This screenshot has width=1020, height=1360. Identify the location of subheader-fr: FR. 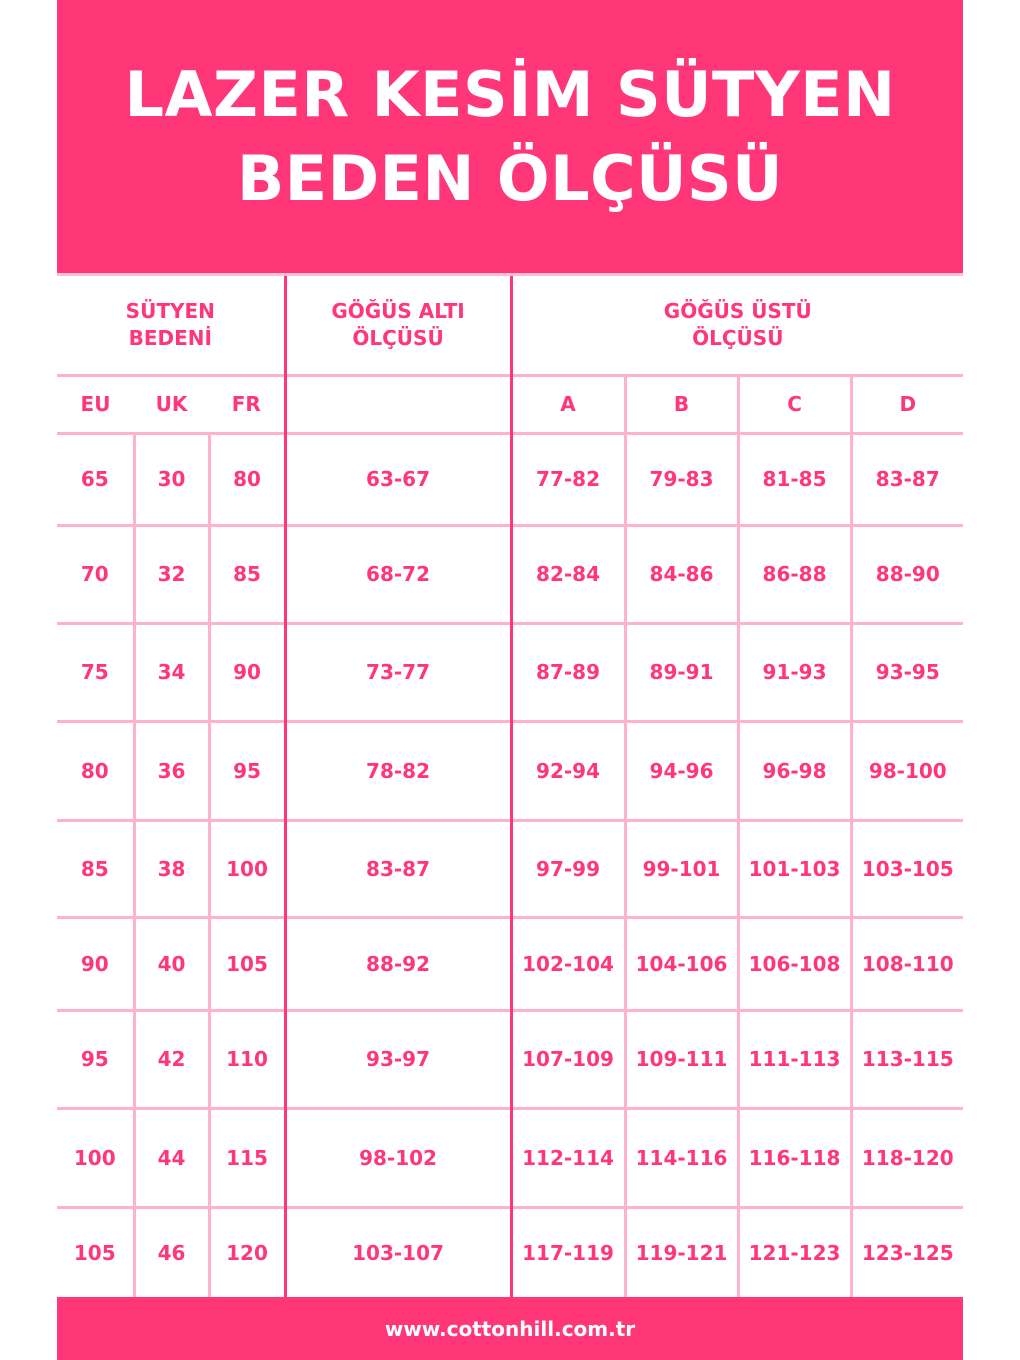
(247, 403).